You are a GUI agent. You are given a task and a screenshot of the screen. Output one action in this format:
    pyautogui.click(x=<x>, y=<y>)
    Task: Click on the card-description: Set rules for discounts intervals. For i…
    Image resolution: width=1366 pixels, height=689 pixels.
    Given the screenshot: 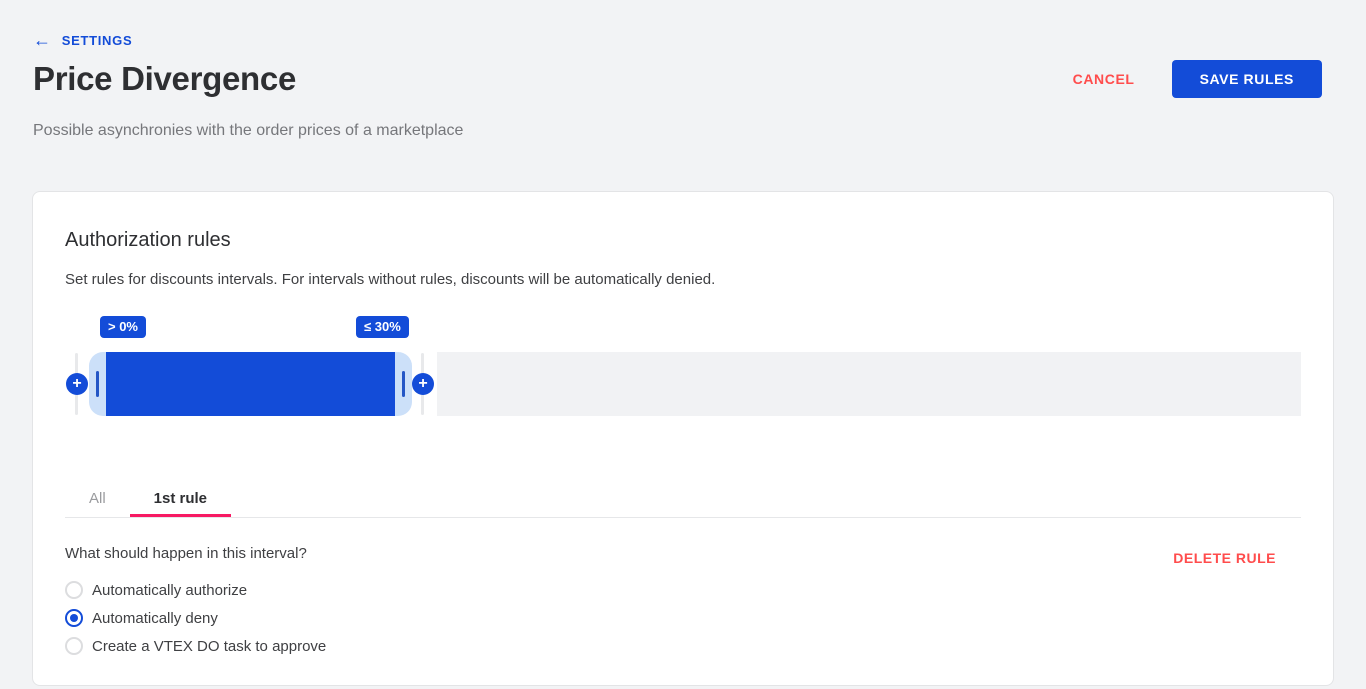 What is the action you would take?
    pyautogui.click(x=390, y=279)
    